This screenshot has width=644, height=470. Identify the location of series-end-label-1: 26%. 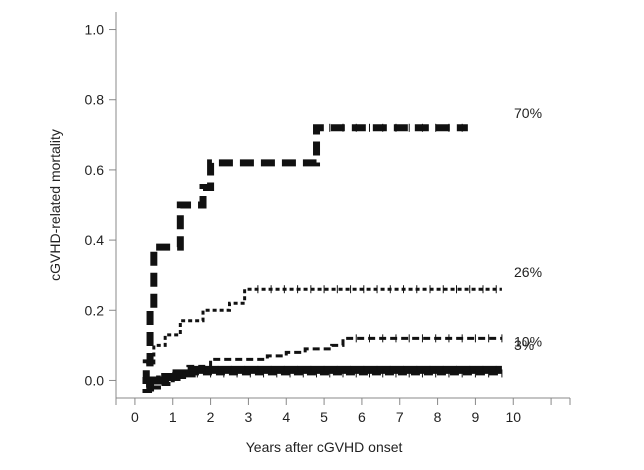
(528, 272).